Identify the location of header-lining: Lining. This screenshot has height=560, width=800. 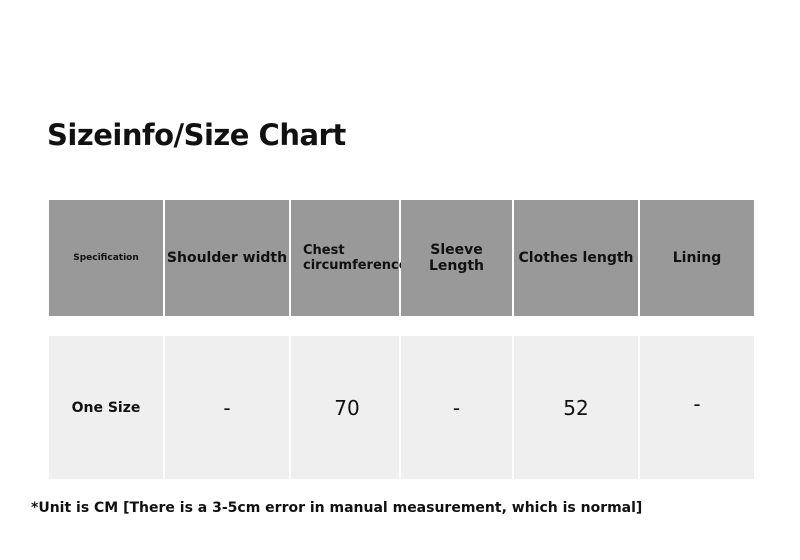
(697, 258).